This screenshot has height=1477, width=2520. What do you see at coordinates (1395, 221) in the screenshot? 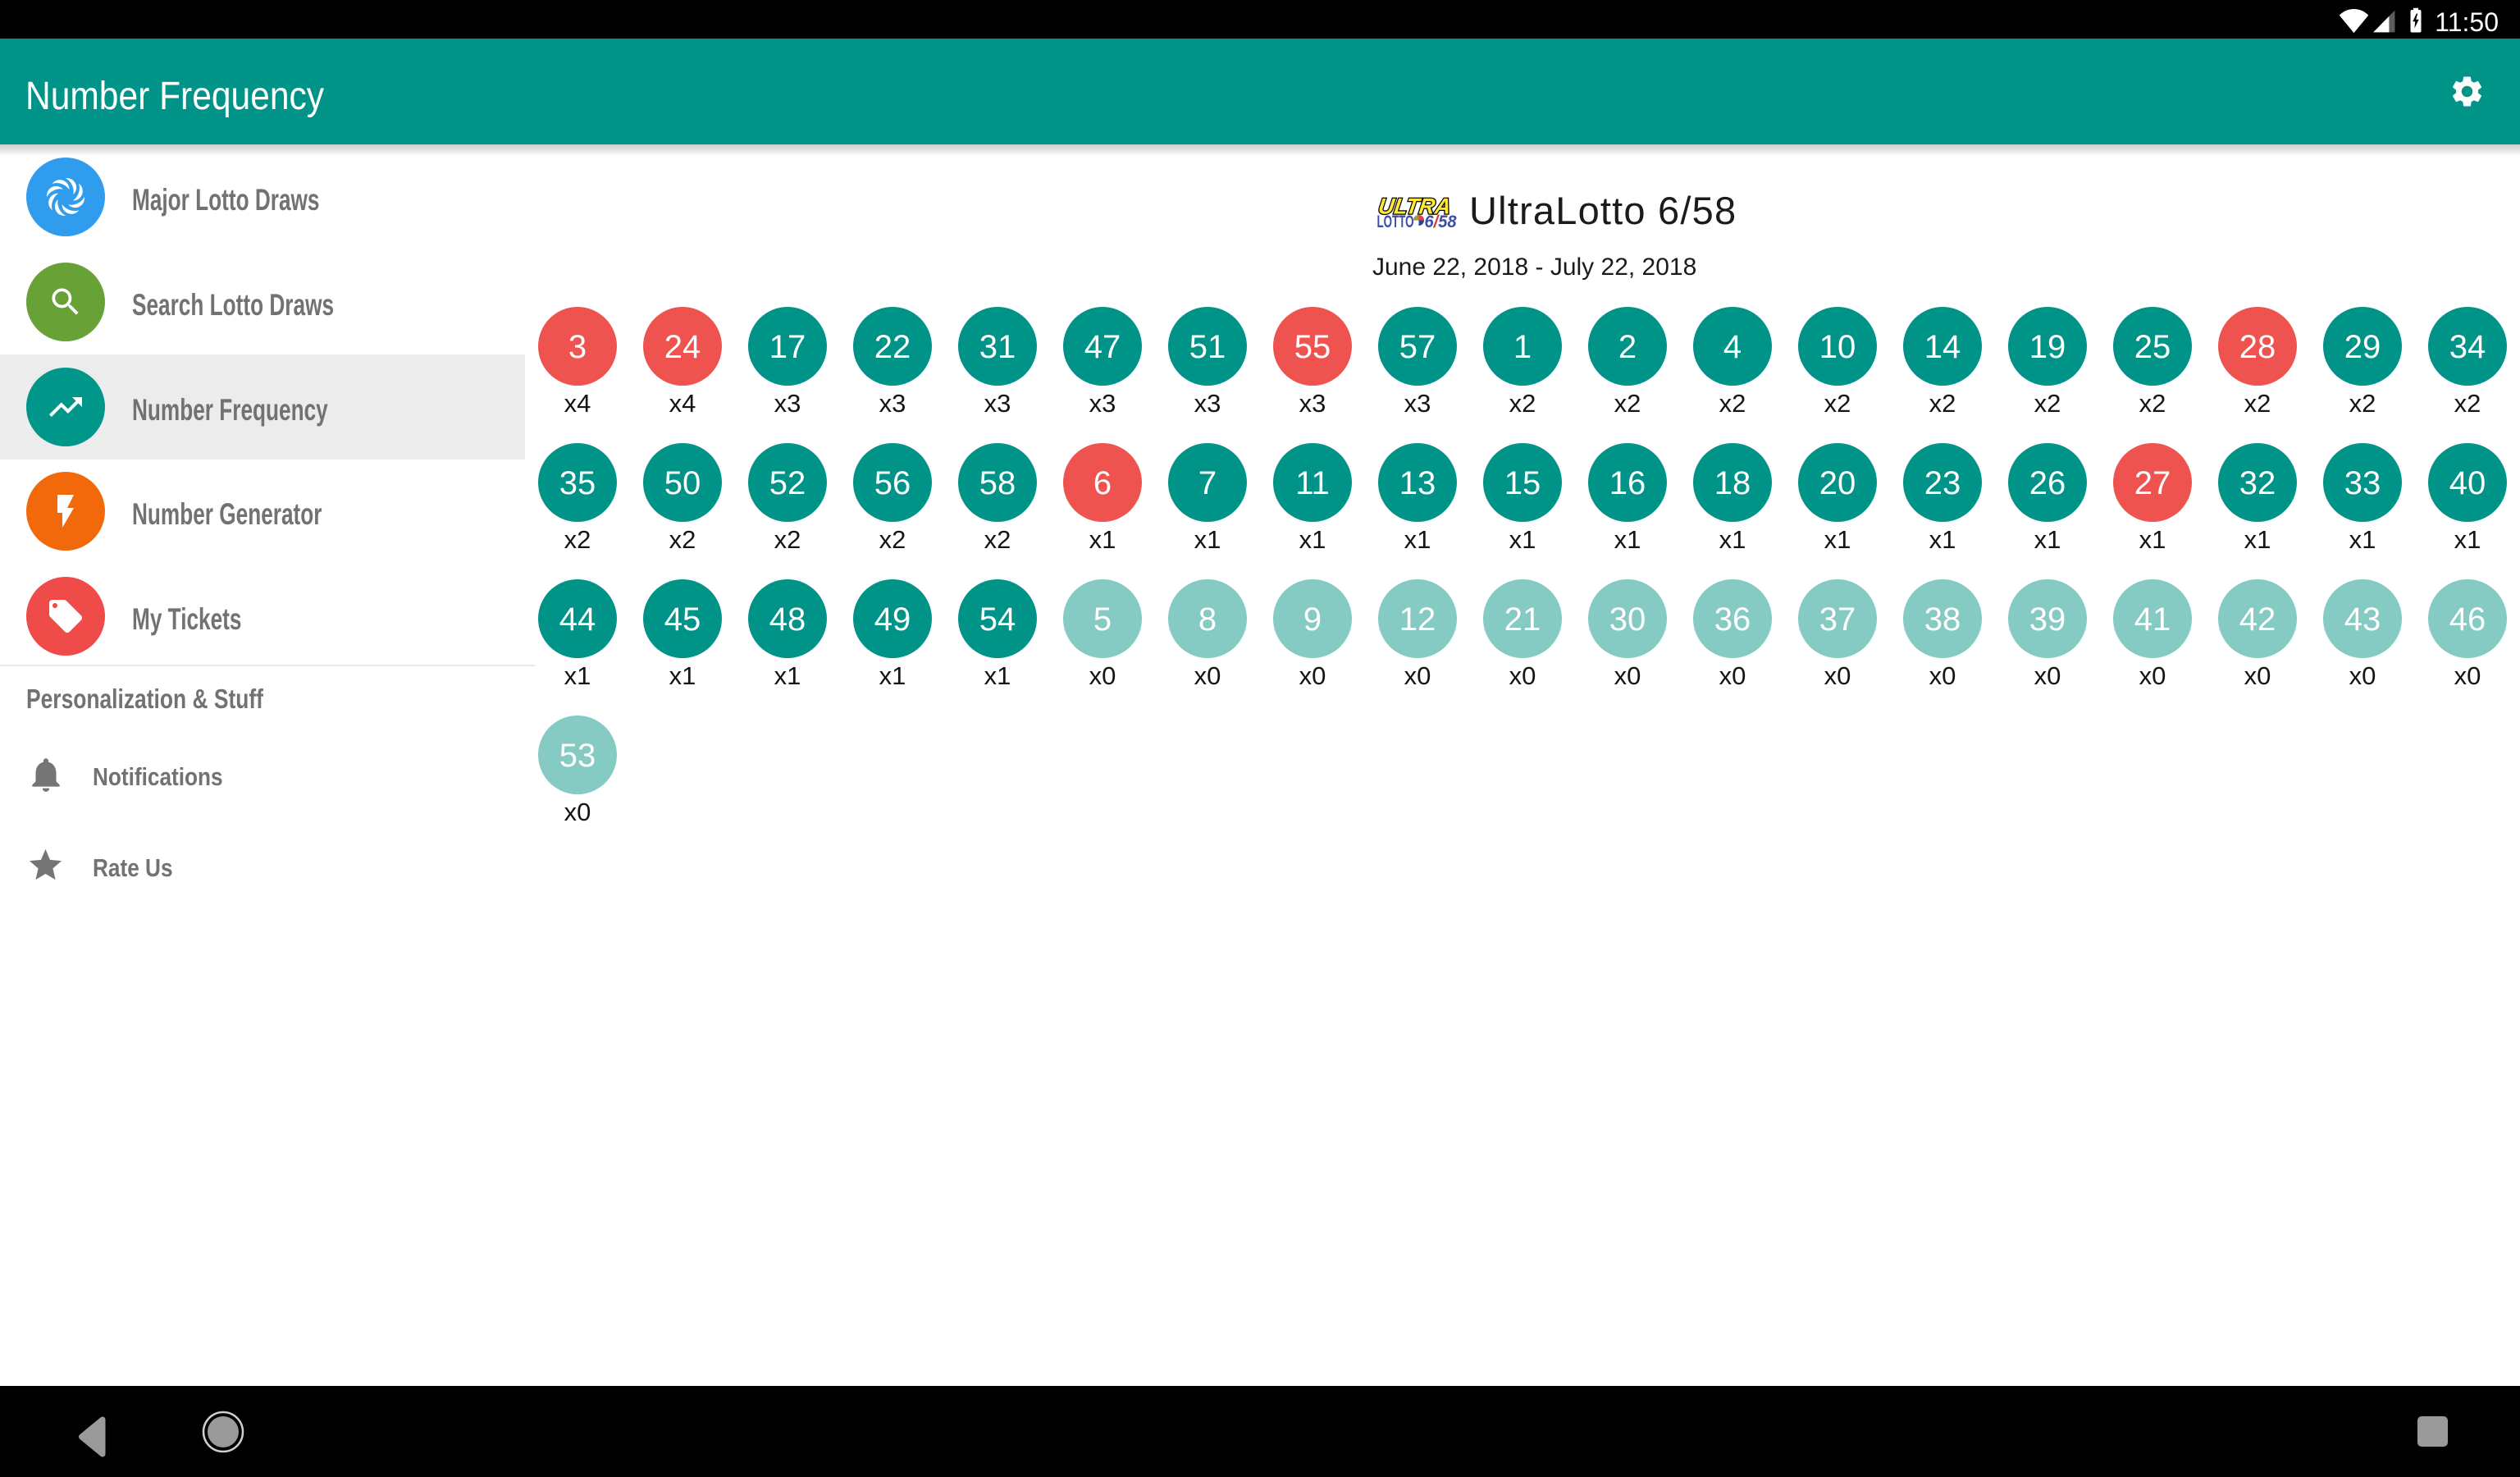
I see `svg-text: LOTTO` at bounding box center [1395, 221].